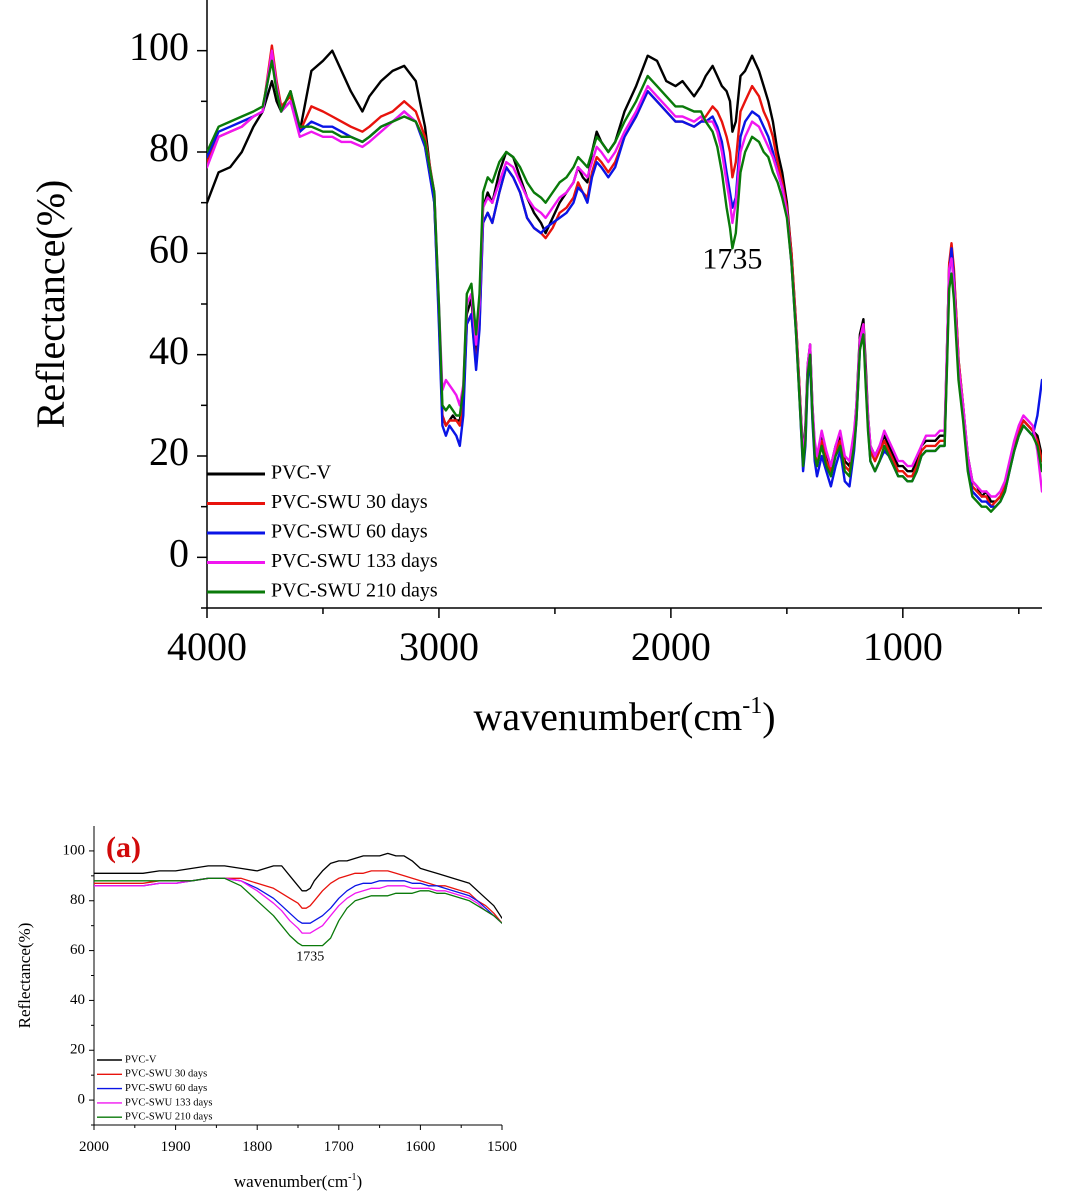 This screenshot has height=1198, width=1065. Describe the element at coordinates (420, 1147) in the screenshot. I see `x-tick-label: 1600` at that location.